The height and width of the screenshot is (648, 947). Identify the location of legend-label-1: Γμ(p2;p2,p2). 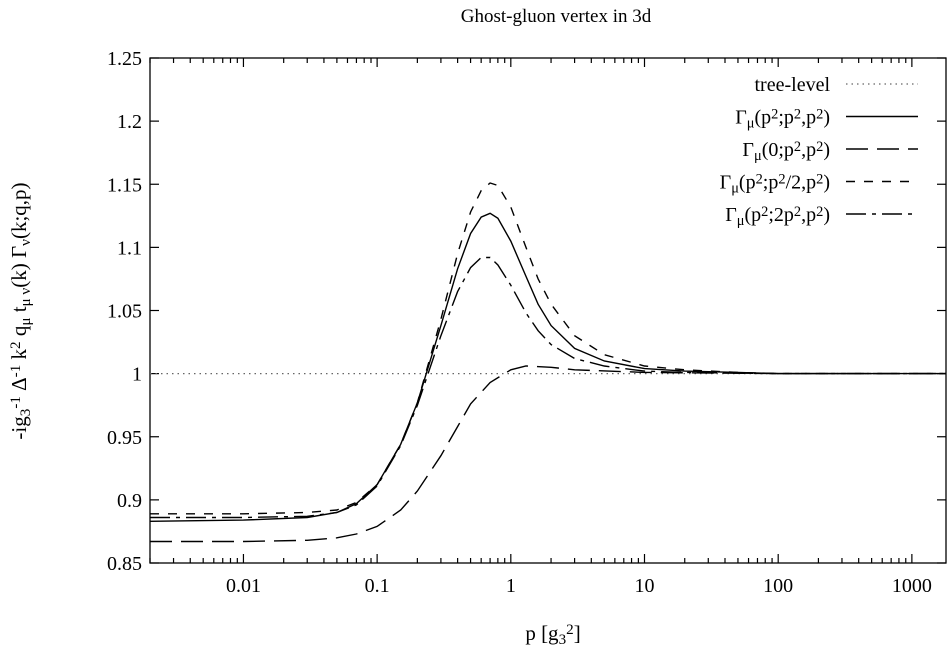
(782, 118).